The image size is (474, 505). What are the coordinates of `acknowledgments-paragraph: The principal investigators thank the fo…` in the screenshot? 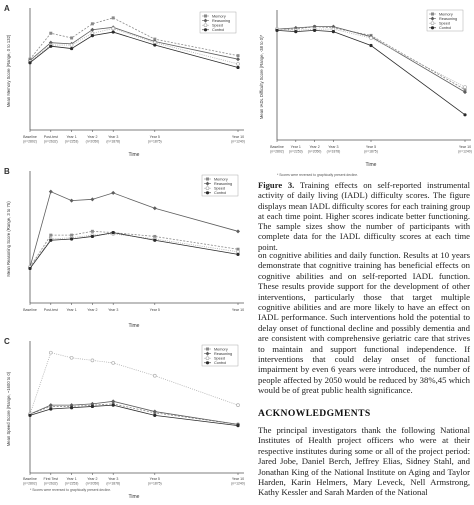 It's located at (364, 461).